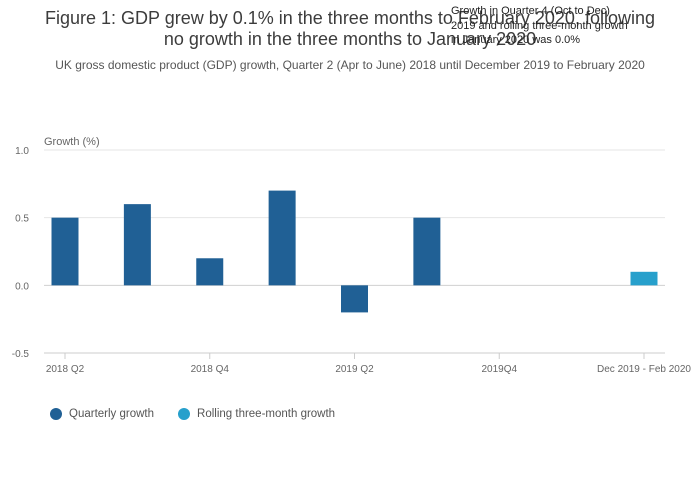 The height and width of the screenshot is (502, 700). What do you see at coordinates (427, 251) in the screenshot?
I see `bar-quarterly-2019-q3` at bounding box center [427, 251].